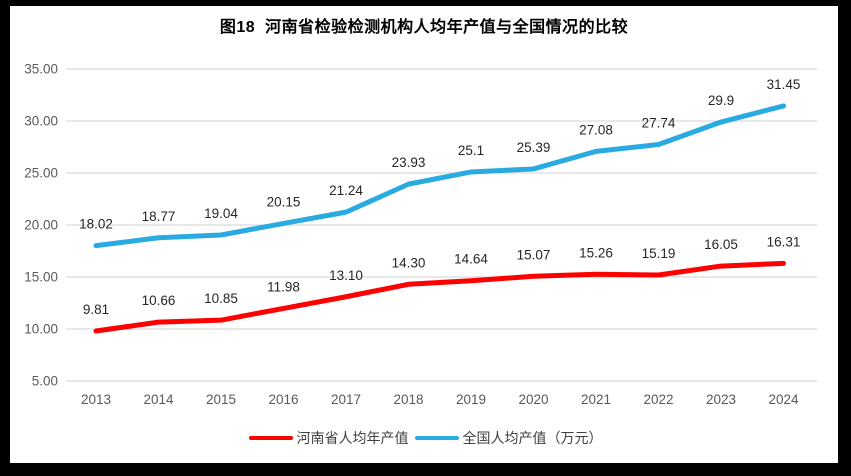 This screenshot has height=476, width=851. Describe the element at coordinates (659, 123) in the screenshot. I see `data-label-1: 27.74` at that location.